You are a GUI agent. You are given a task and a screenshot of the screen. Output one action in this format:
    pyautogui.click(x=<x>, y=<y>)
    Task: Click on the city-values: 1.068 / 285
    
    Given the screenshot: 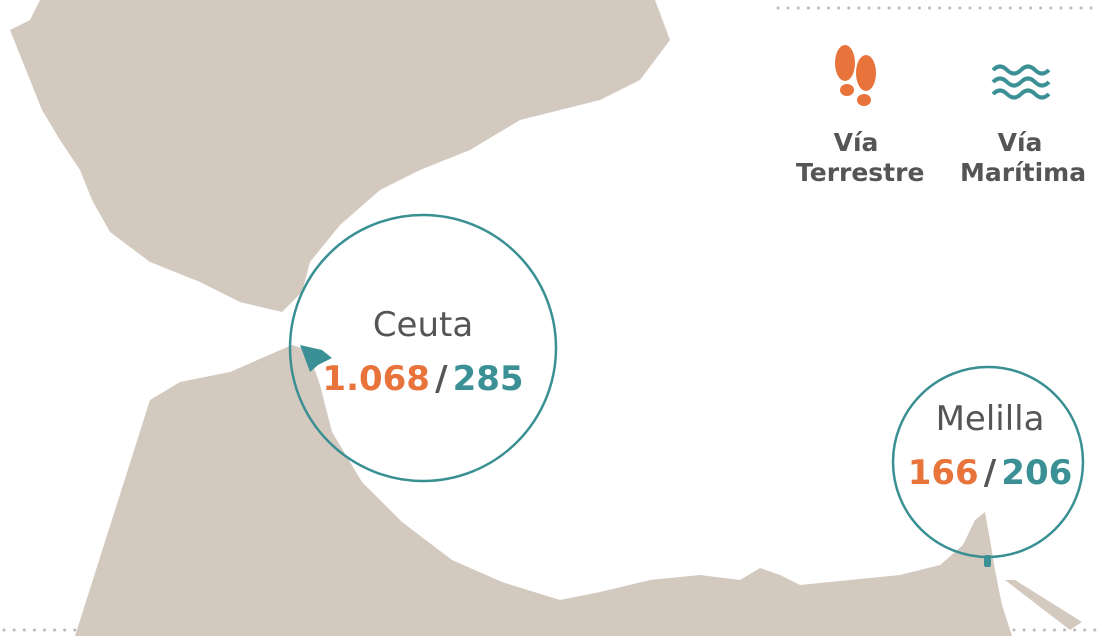 What is the action you would take?
    pyautogui.click(x=422, y=379)
    